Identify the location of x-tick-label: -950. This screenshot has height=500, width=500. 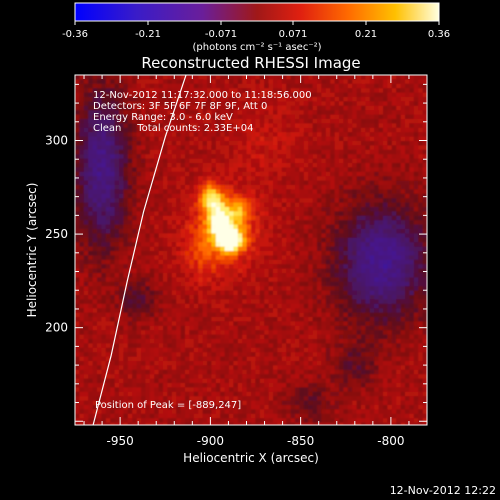
(120, 441).